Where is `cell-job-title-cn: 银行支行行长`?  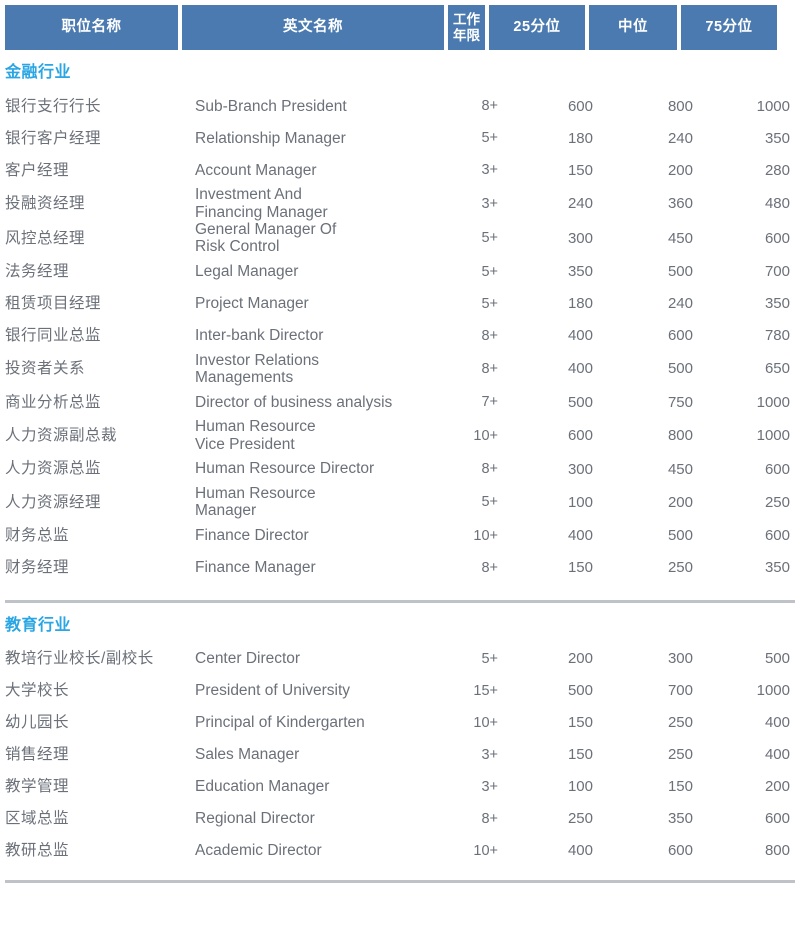 cell-job-title-cn: 银行支行行长 is located at coordinates (53, 106).